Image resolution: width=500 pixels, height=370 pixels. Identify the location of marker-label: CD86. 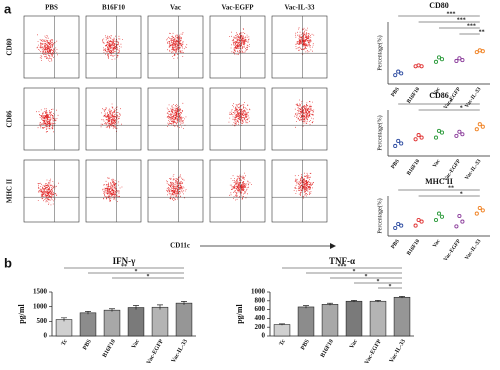
(10, 119).